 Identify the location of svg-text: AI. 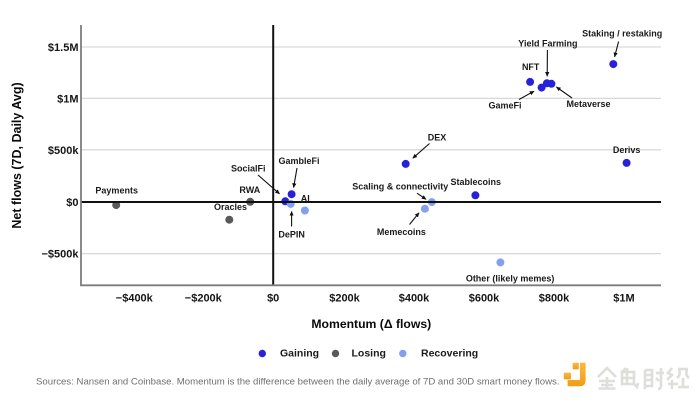
(305, 199).